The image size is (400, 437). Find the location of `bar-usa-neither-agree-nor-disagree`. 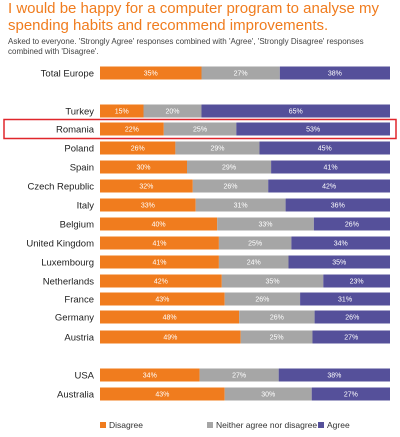

bar-usa-neither-agree-nor-disagree is located at coordinates (239, 375).